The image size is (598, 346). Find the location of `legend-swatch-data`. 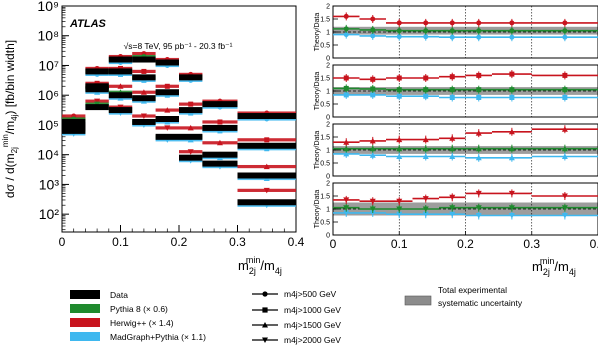

legend-swatch-data is located at coordinates (85, 294).